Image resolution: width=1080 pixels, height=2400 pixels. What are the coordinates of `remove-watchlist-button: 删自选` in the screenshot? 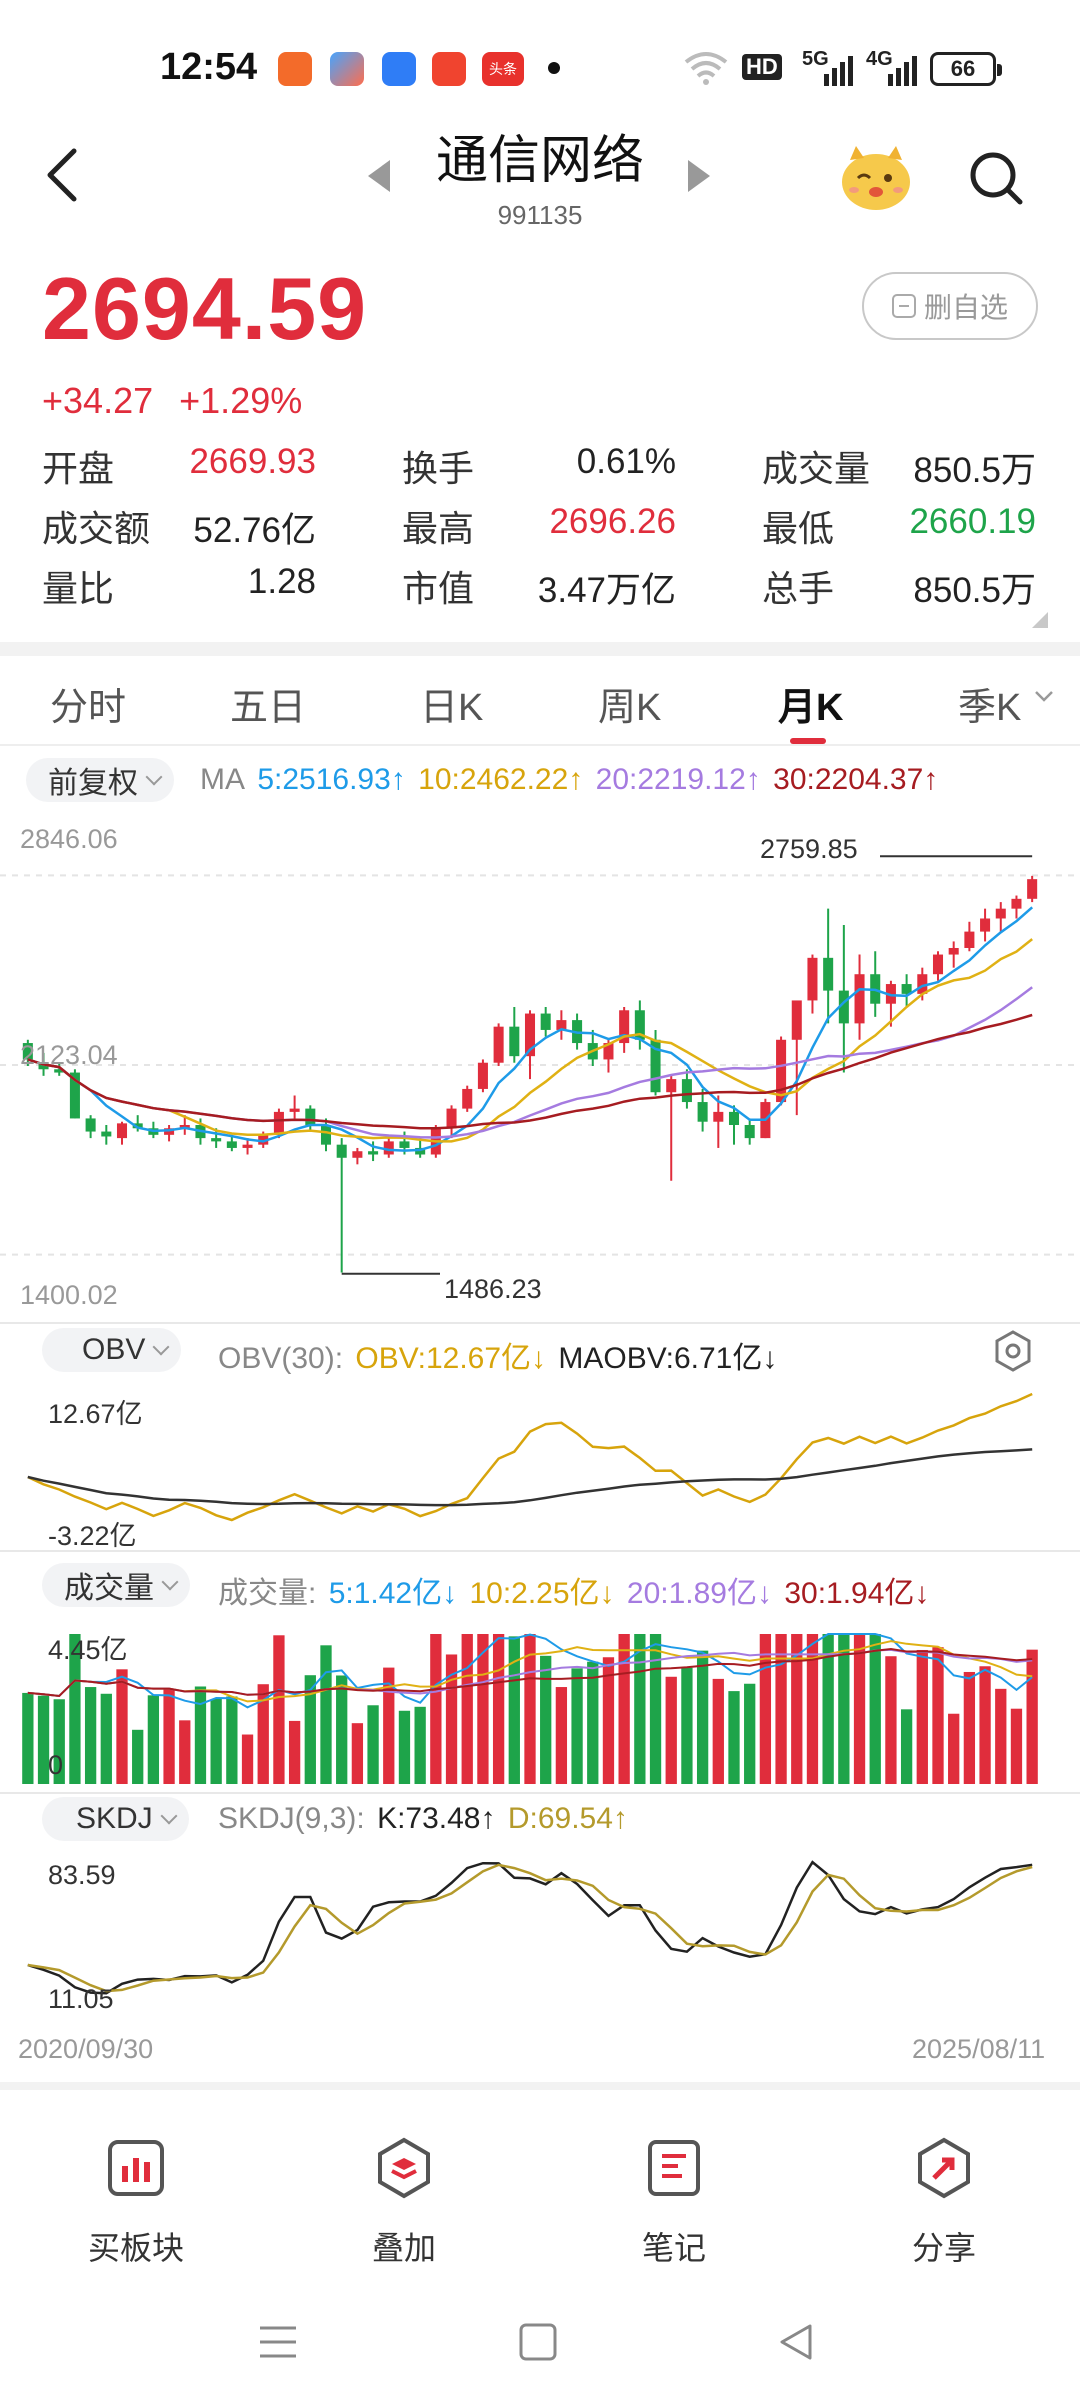 It's located at (950, 306).